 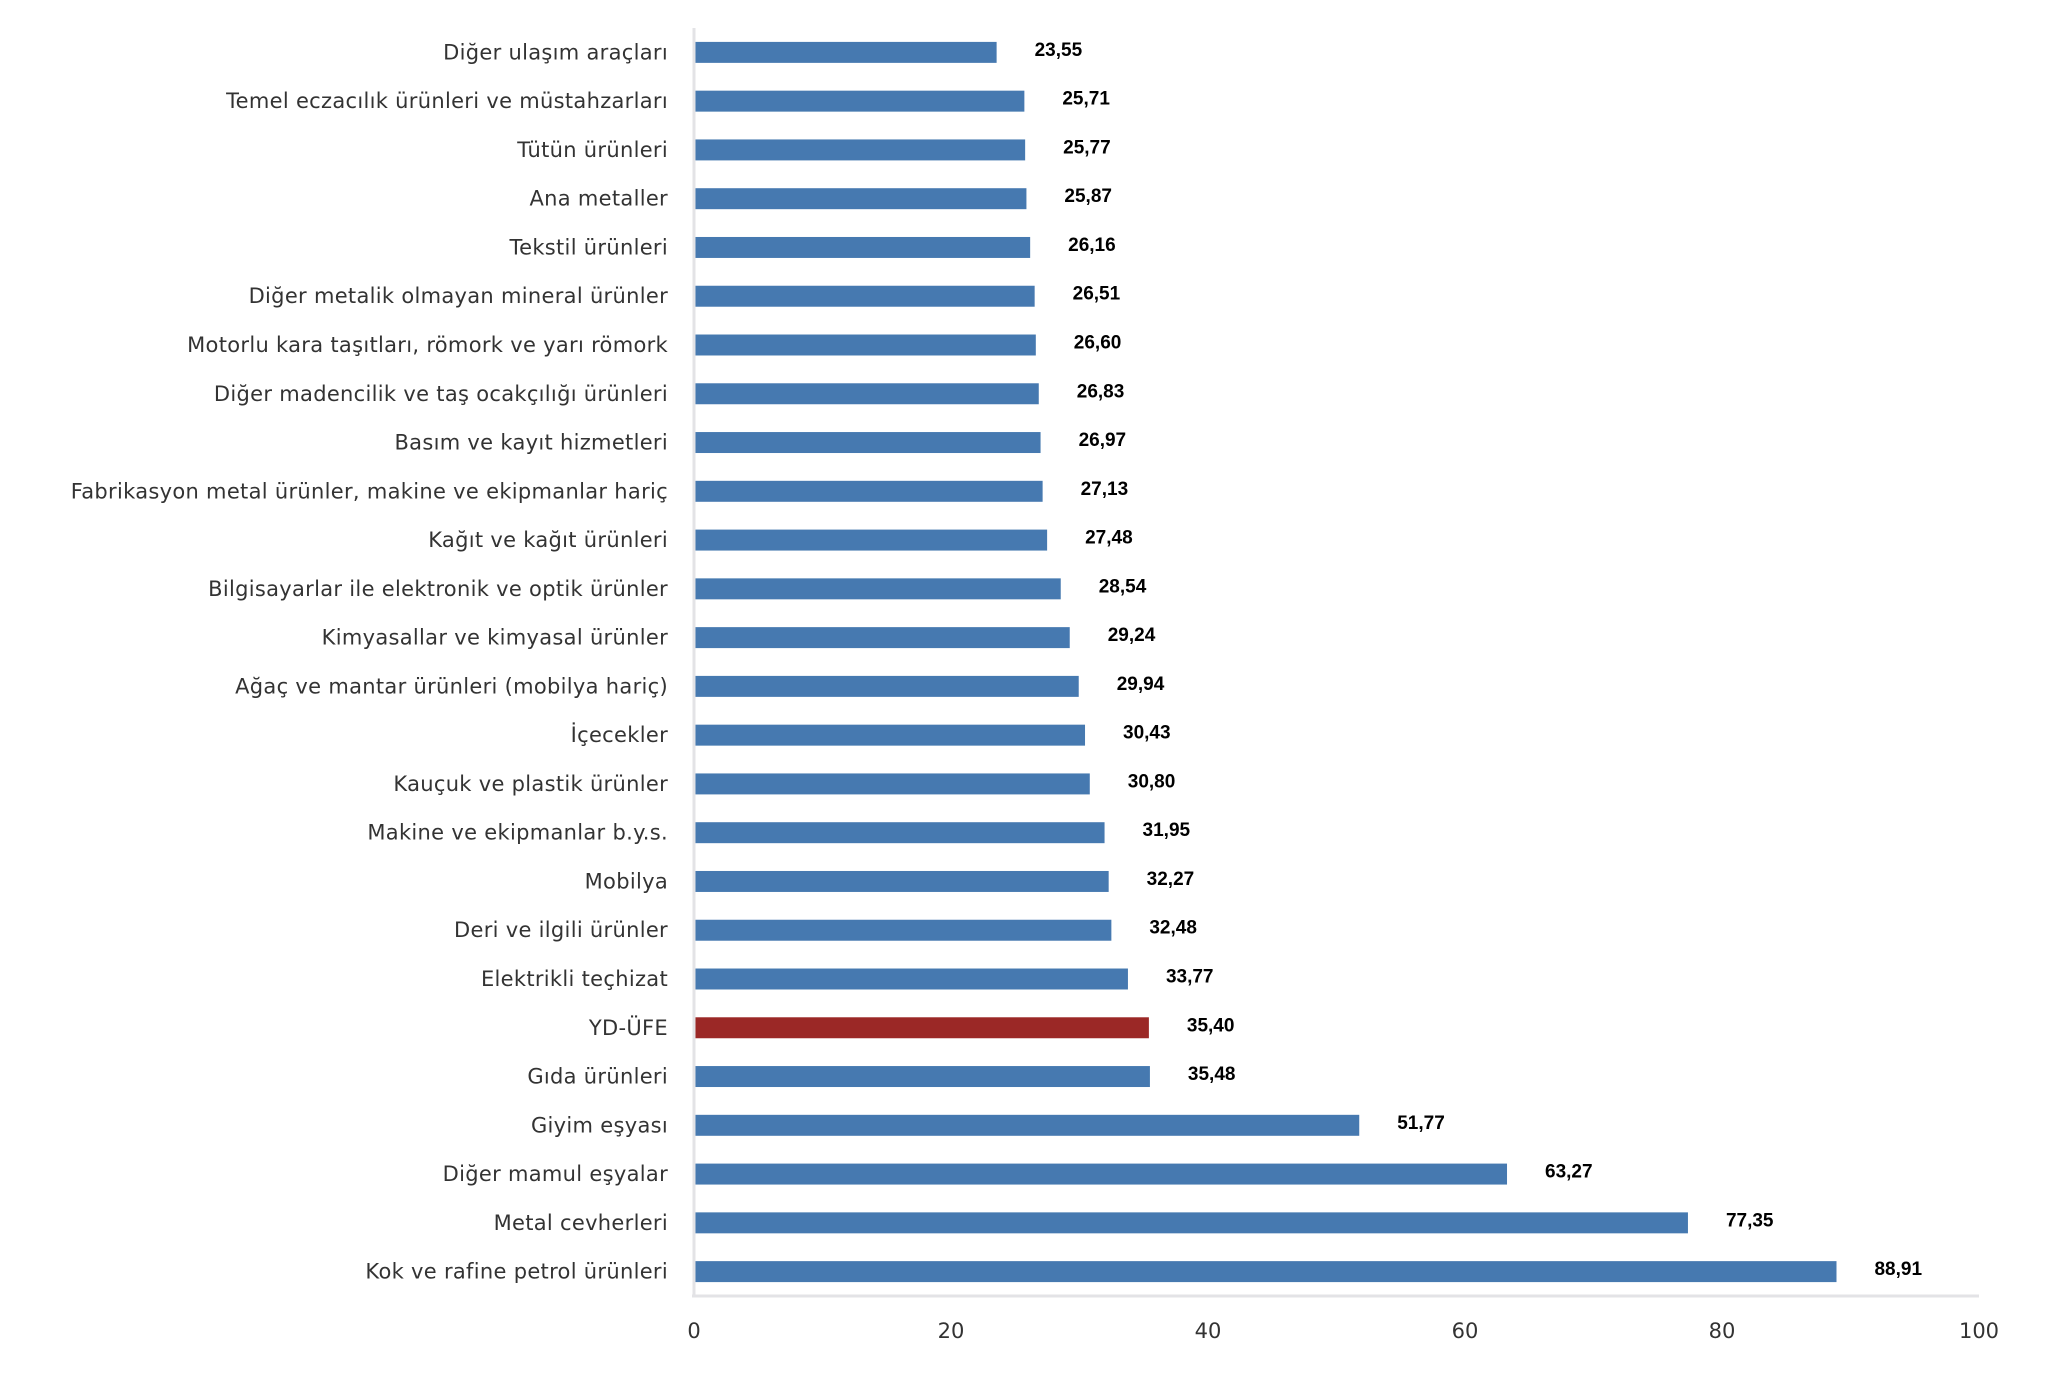 I want to click on bar-elektrikli-techizat, so click(x=911, y=979).